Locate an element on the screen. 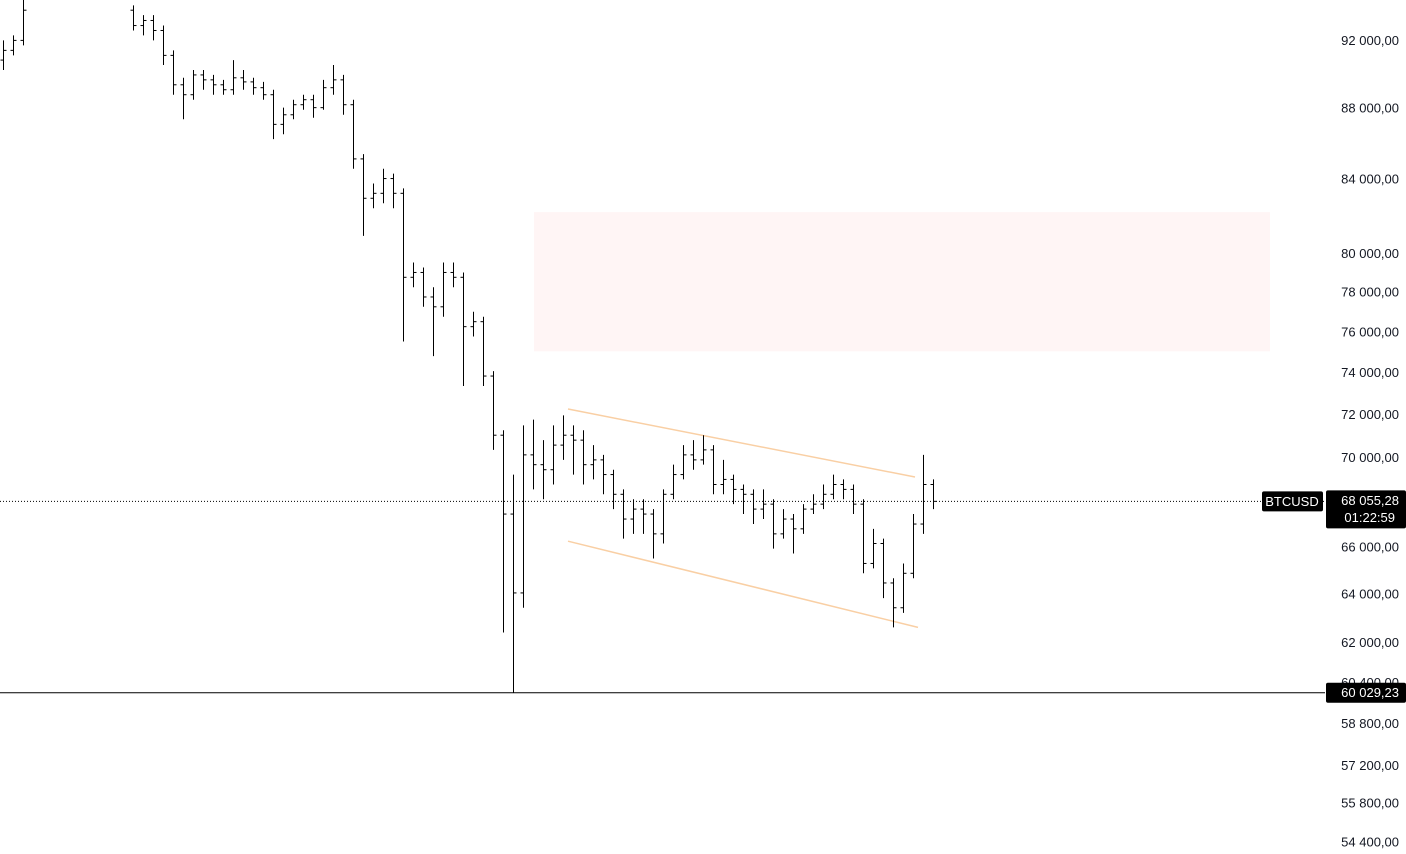 The height and width of the screenshot is (854, 1406). y-tick-label: 54 400,00 is located at coordinates (1370, 841).